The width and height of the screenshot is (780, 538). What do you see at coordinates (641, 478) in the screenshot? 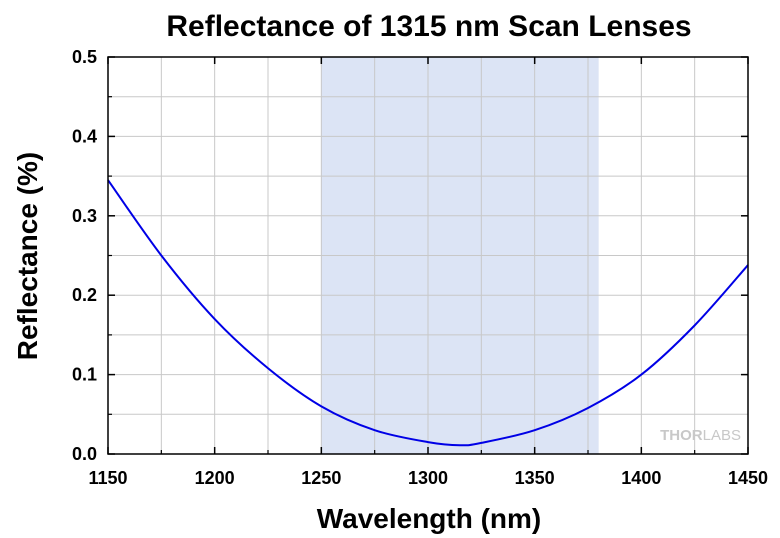
I see `x-tick-label: 1400` at bounding box center [641, 478].